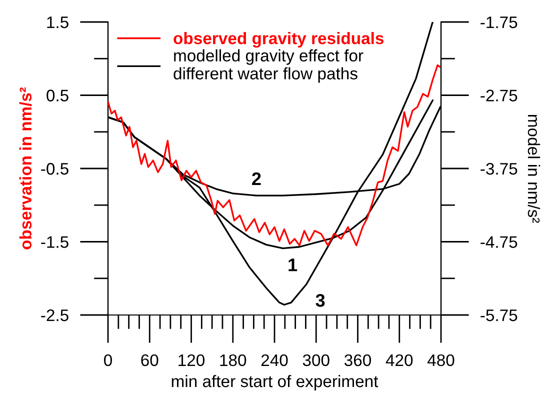  What do you see at coordinates (399, 360) in the screenshot?
I see `x-tick-label: 420` at bounding box center [399, 360].